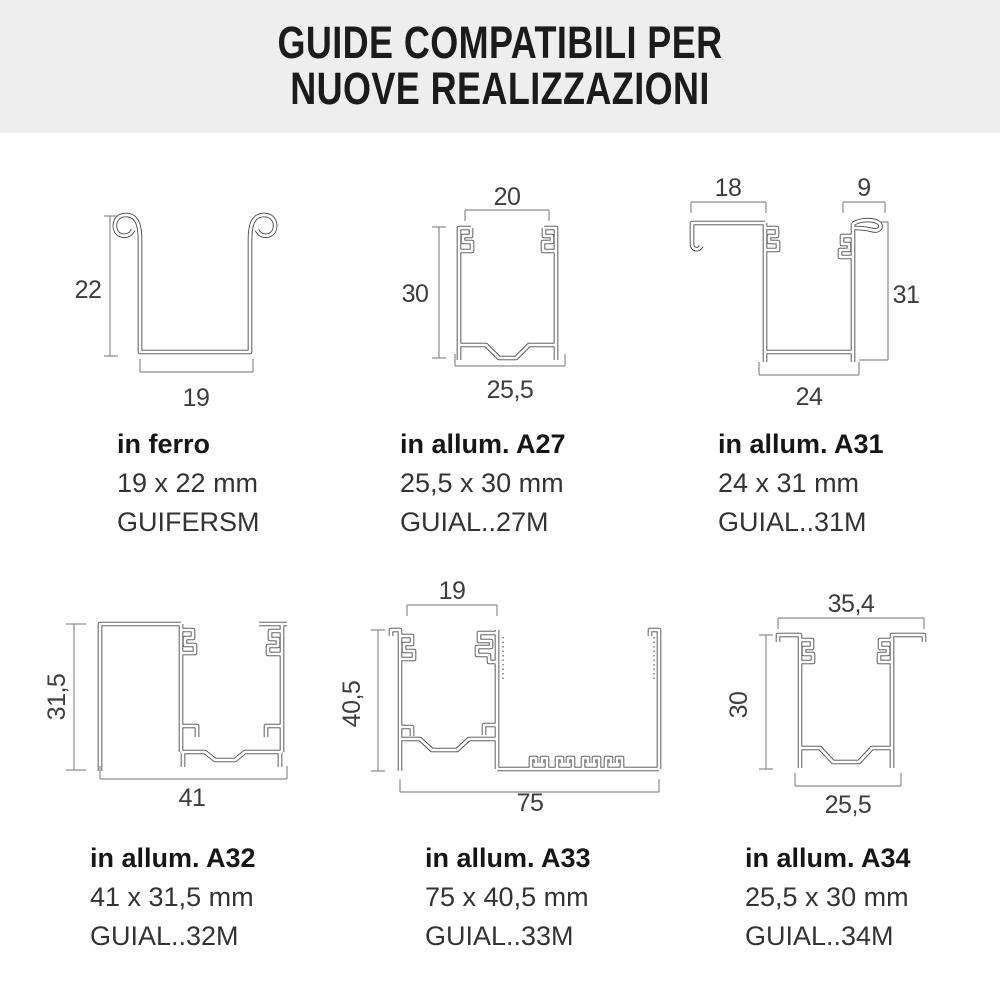 This screenshot has width=1000, height=1000. Describe the element at coordinates (499, 936) in the screenshot. I see `product-code: GUIAL..33M` at that location.